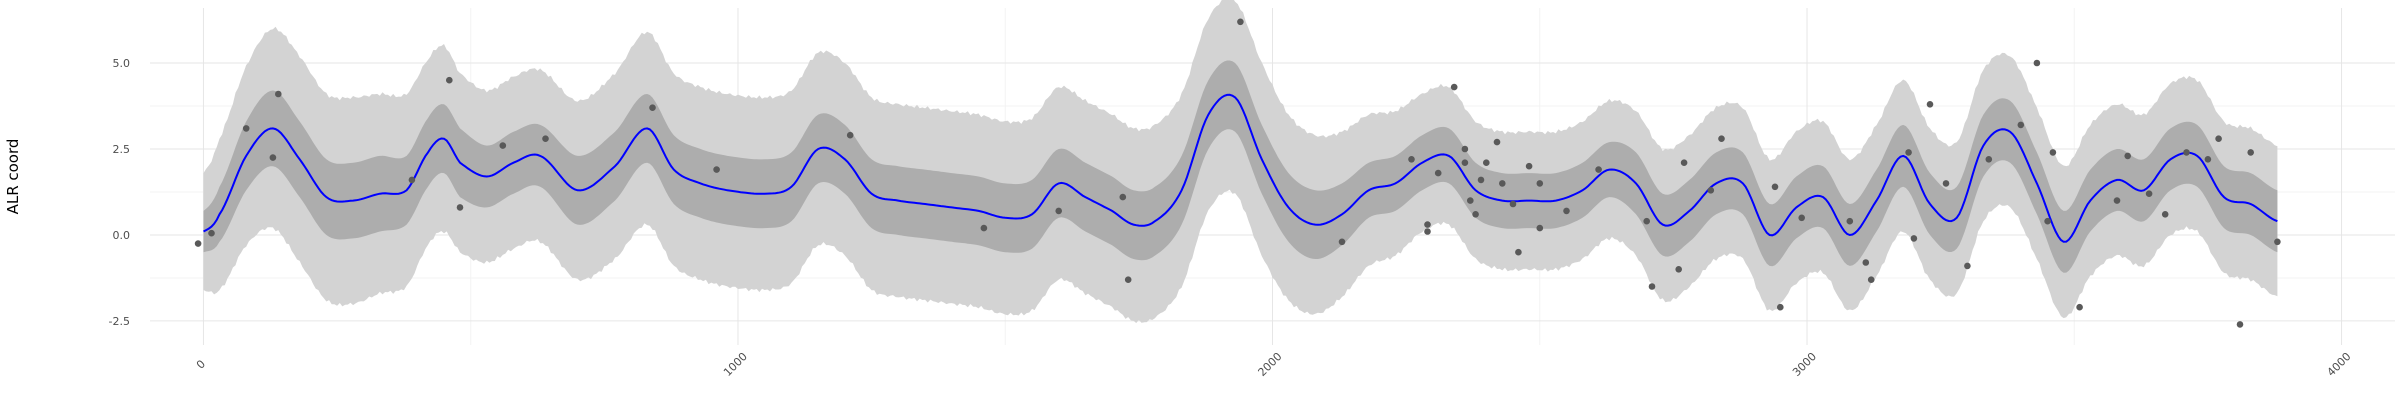  Describe the element at coordinates (13, 177) in the screenshot. I see `y-axis-title: ALR coord` at that location.